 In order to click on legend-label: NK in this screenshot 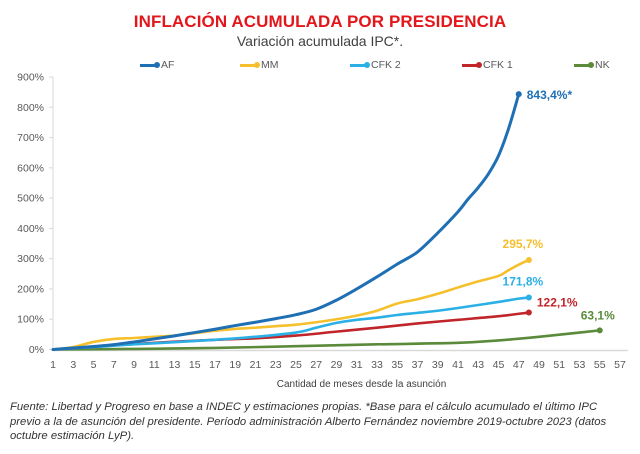, I will do `click(602, 65)`.